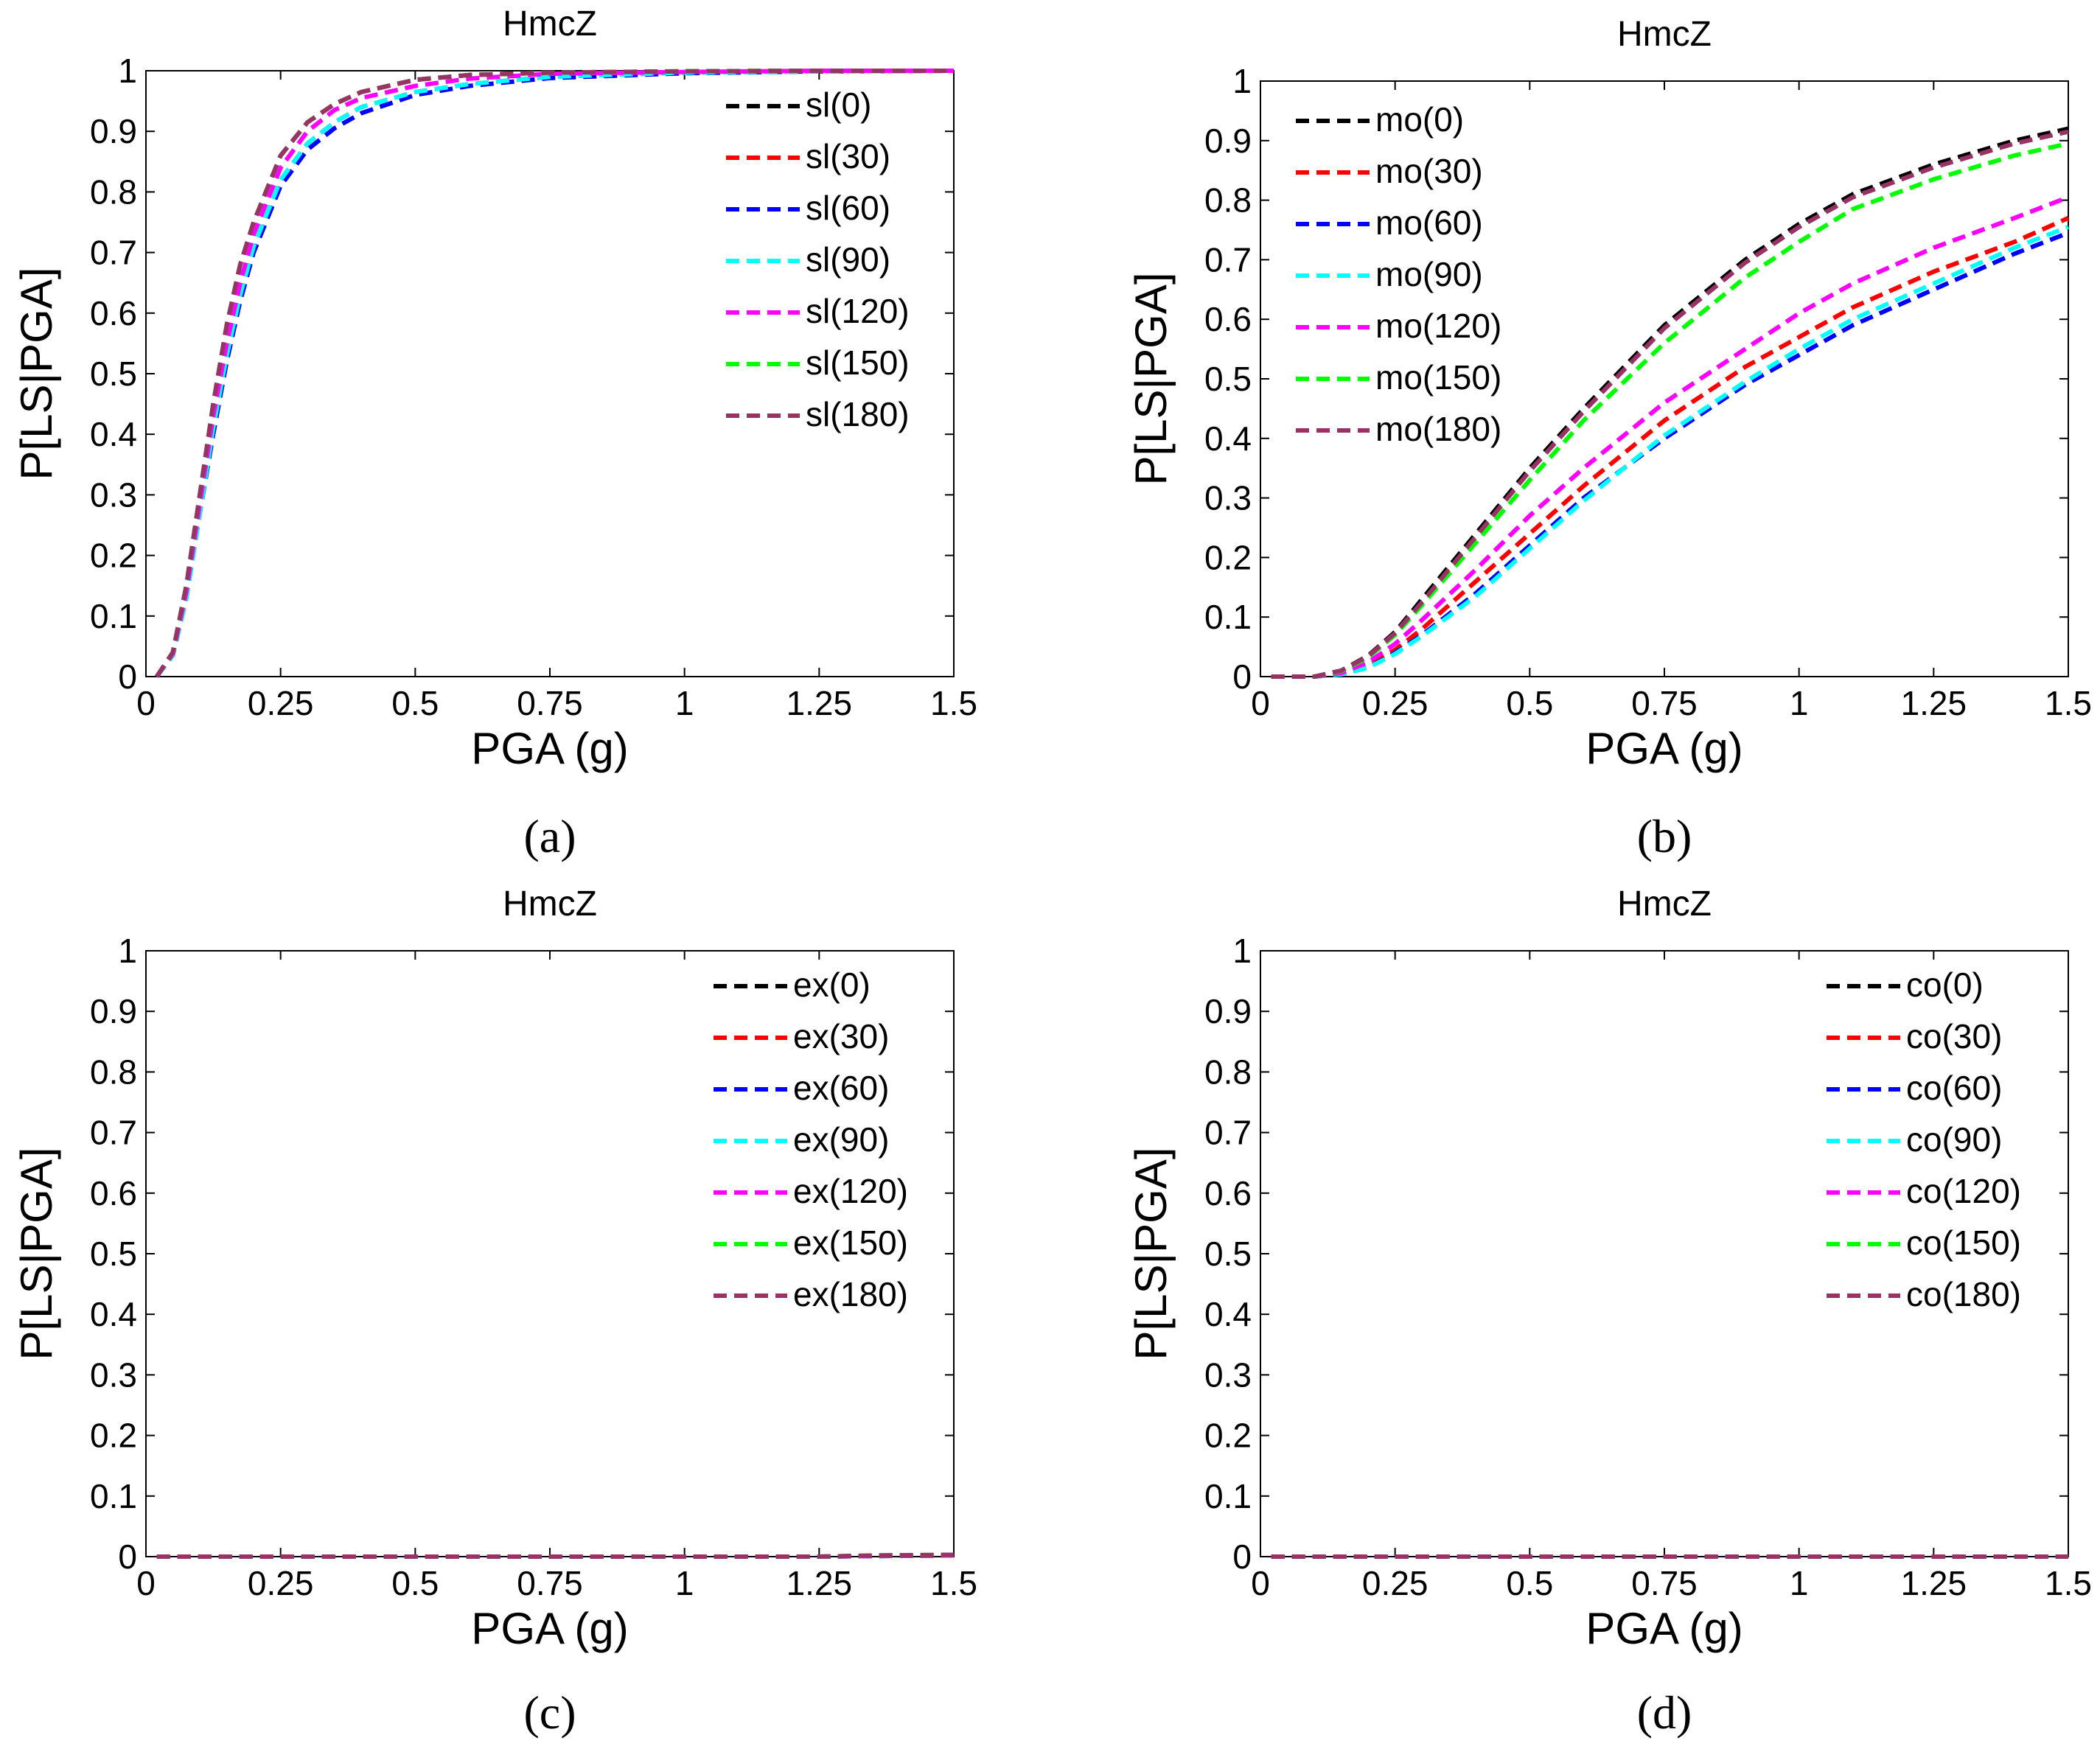  What do you see at coordinates (848, 259) in the screenshot?
I see `legend-label: sl(90)` at bounding box center [848, 259].